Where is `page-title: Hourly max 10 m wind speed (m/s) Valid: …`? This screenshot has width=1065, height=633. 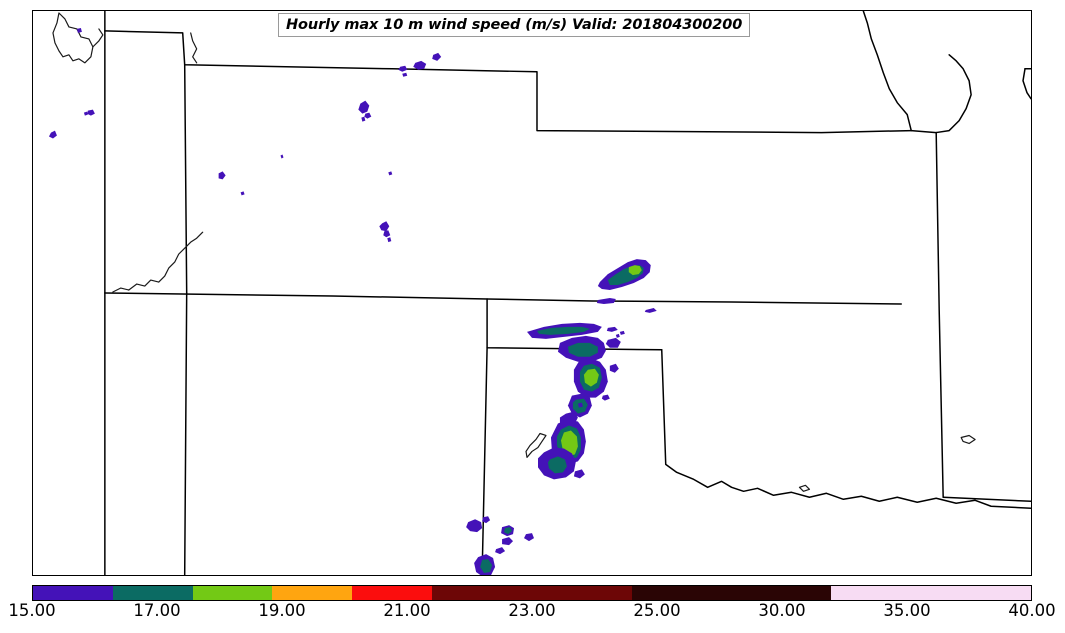 page-title: Hourly max 10 m wind speed (m/s) Valid: … is located at coordinates (514, 25).